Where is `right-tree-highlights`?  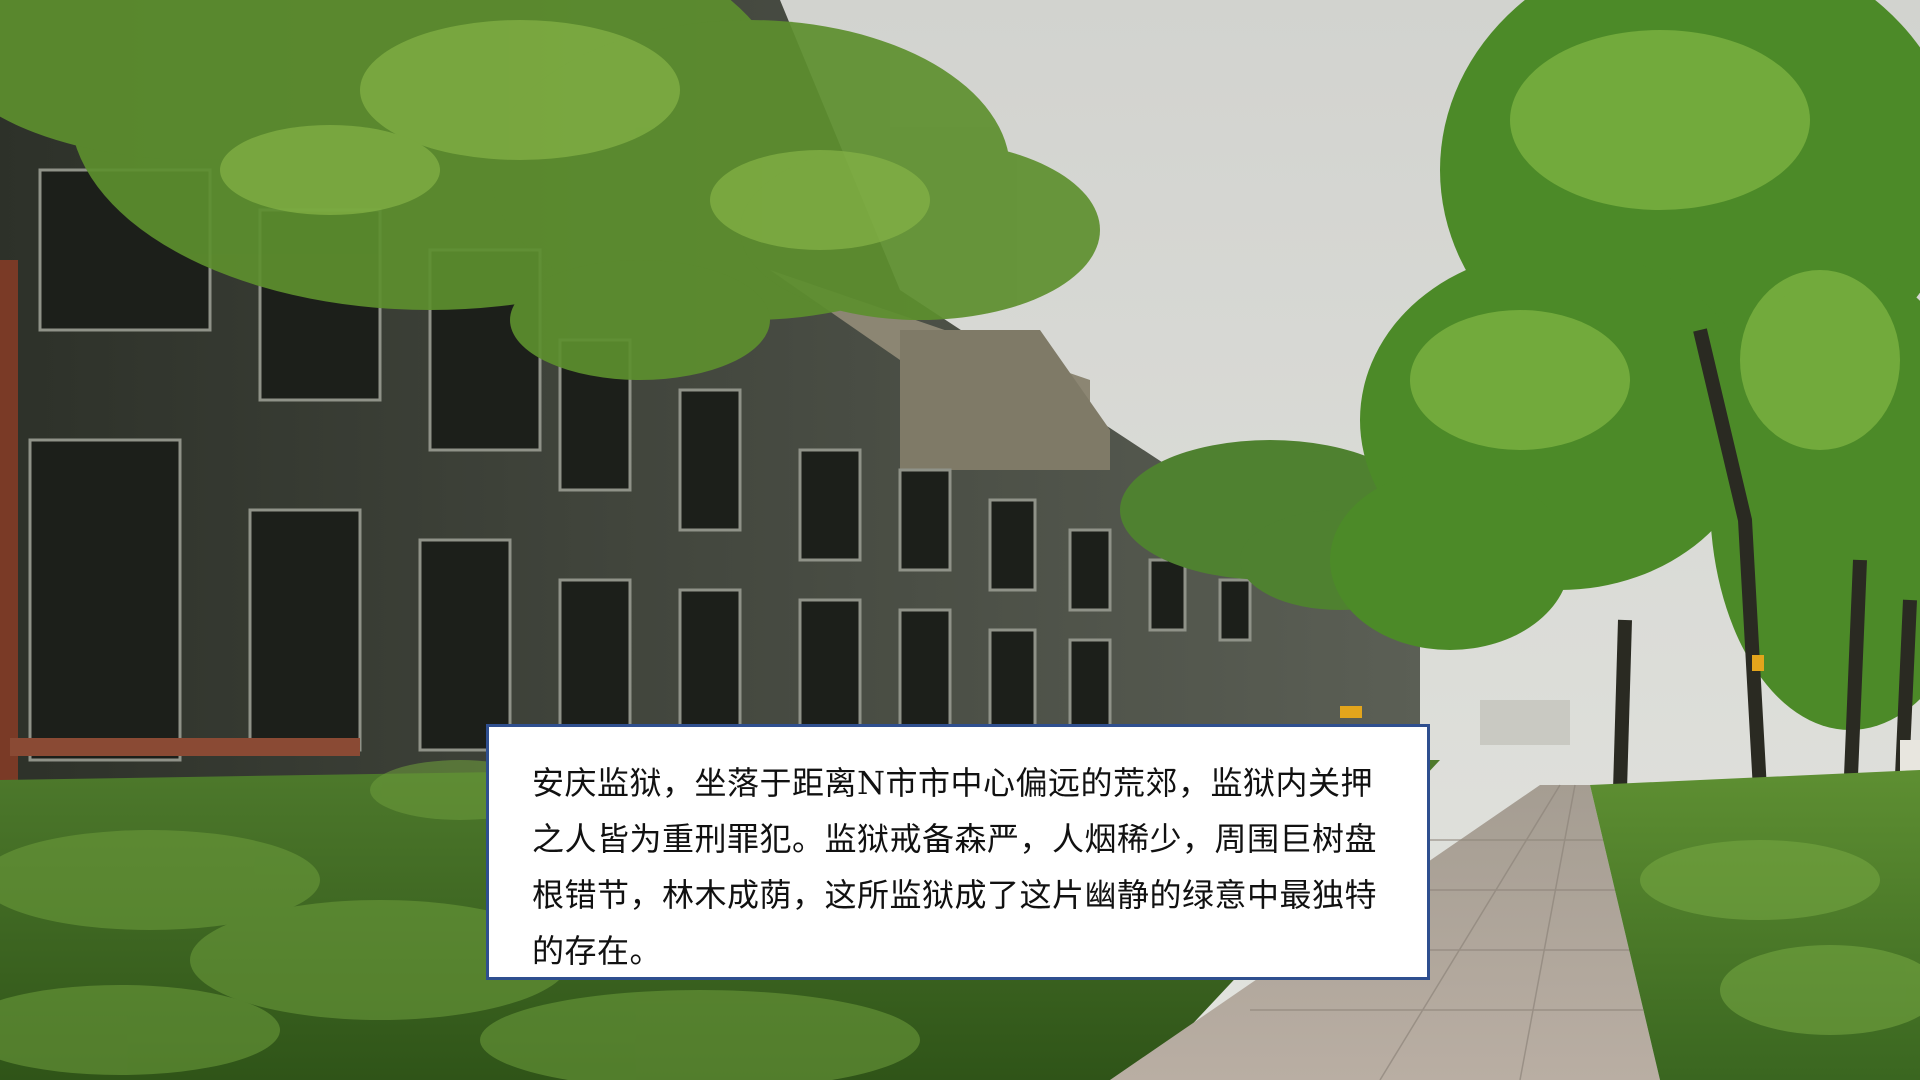
right-tree-highlights is located at coordinates (1655, 240).